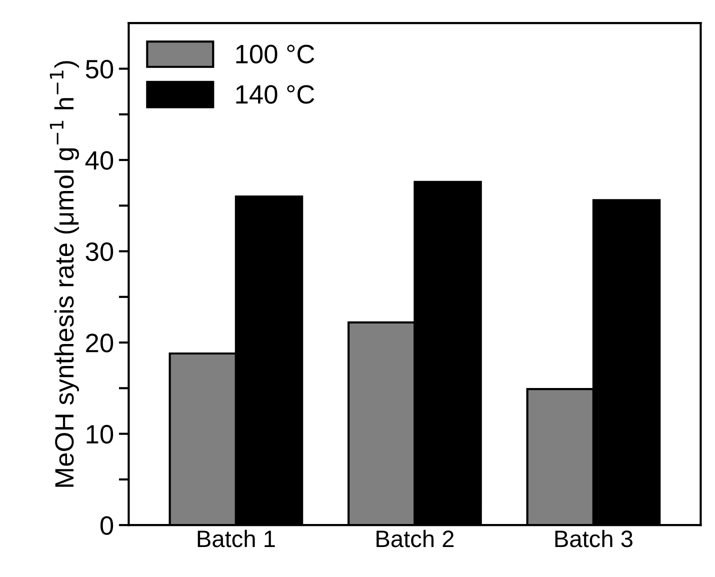  What do you see at coordinates (415, 539) in the screenshot?
I see `x-tick-label: Batch 2` at bounding box center [415, 539].